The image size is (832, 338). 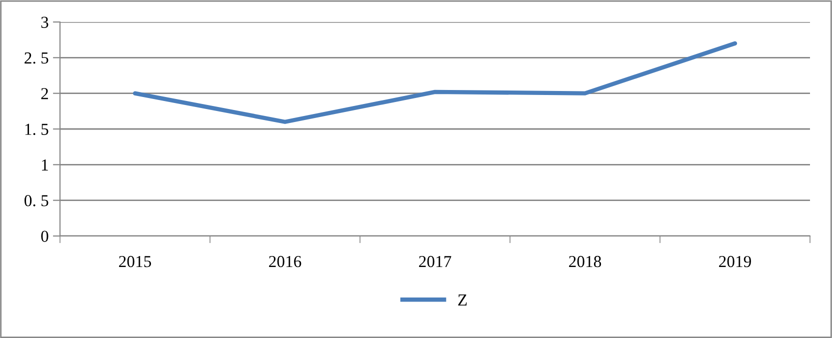 I want to click on y-tick-label: 1, so click(x=45, y=164).